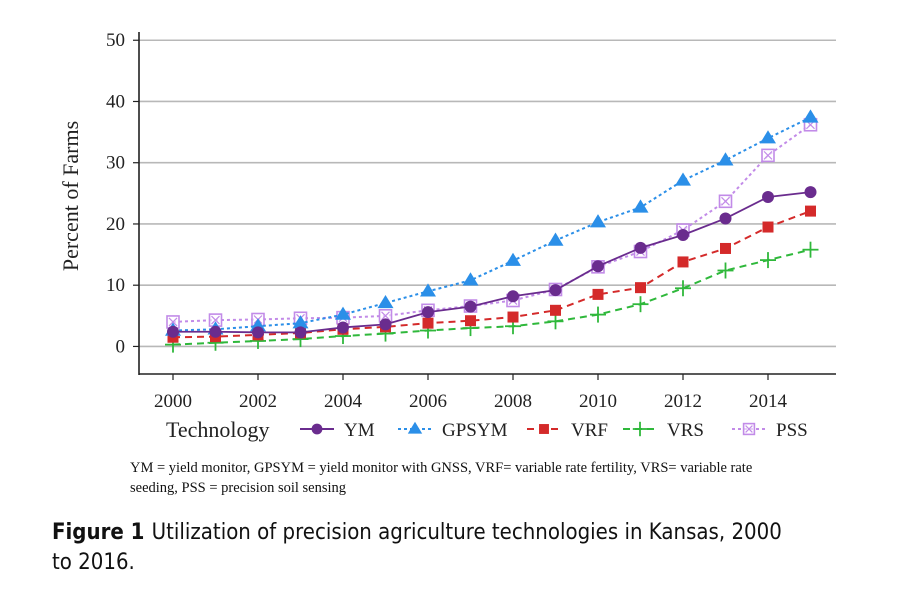 The image size is (904, 592). Describe the element at coordinates (725, 248) in the screenshot. I see `data-point-vrf-2013` at that location.